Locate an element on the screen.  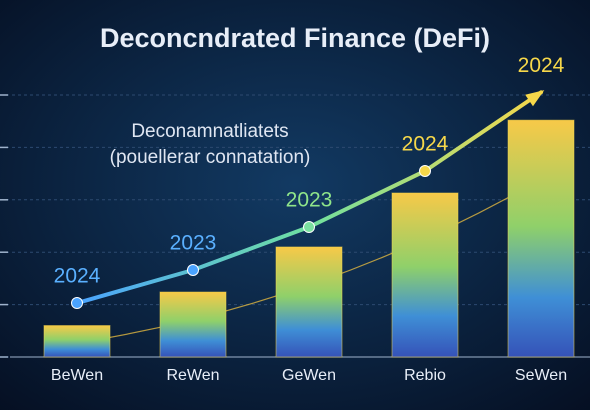
x-tick-label: SeWen is located at coordinates (541, 375).